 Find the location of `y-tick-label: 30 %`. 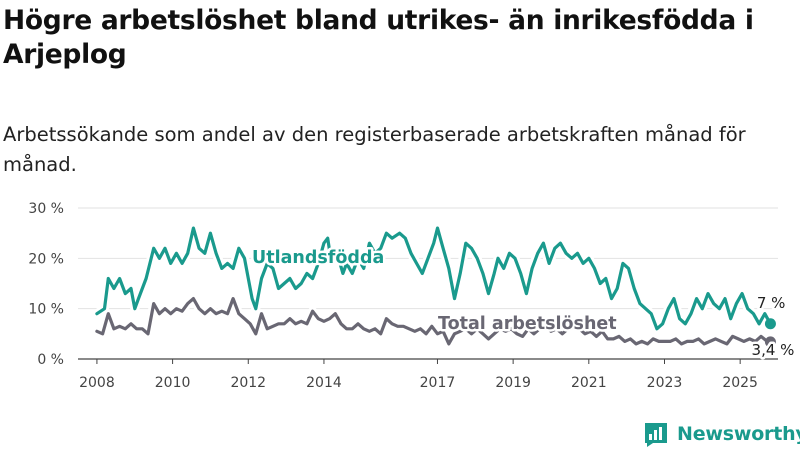

y-tick-label: 30 % is located at coordinates (46, 209).